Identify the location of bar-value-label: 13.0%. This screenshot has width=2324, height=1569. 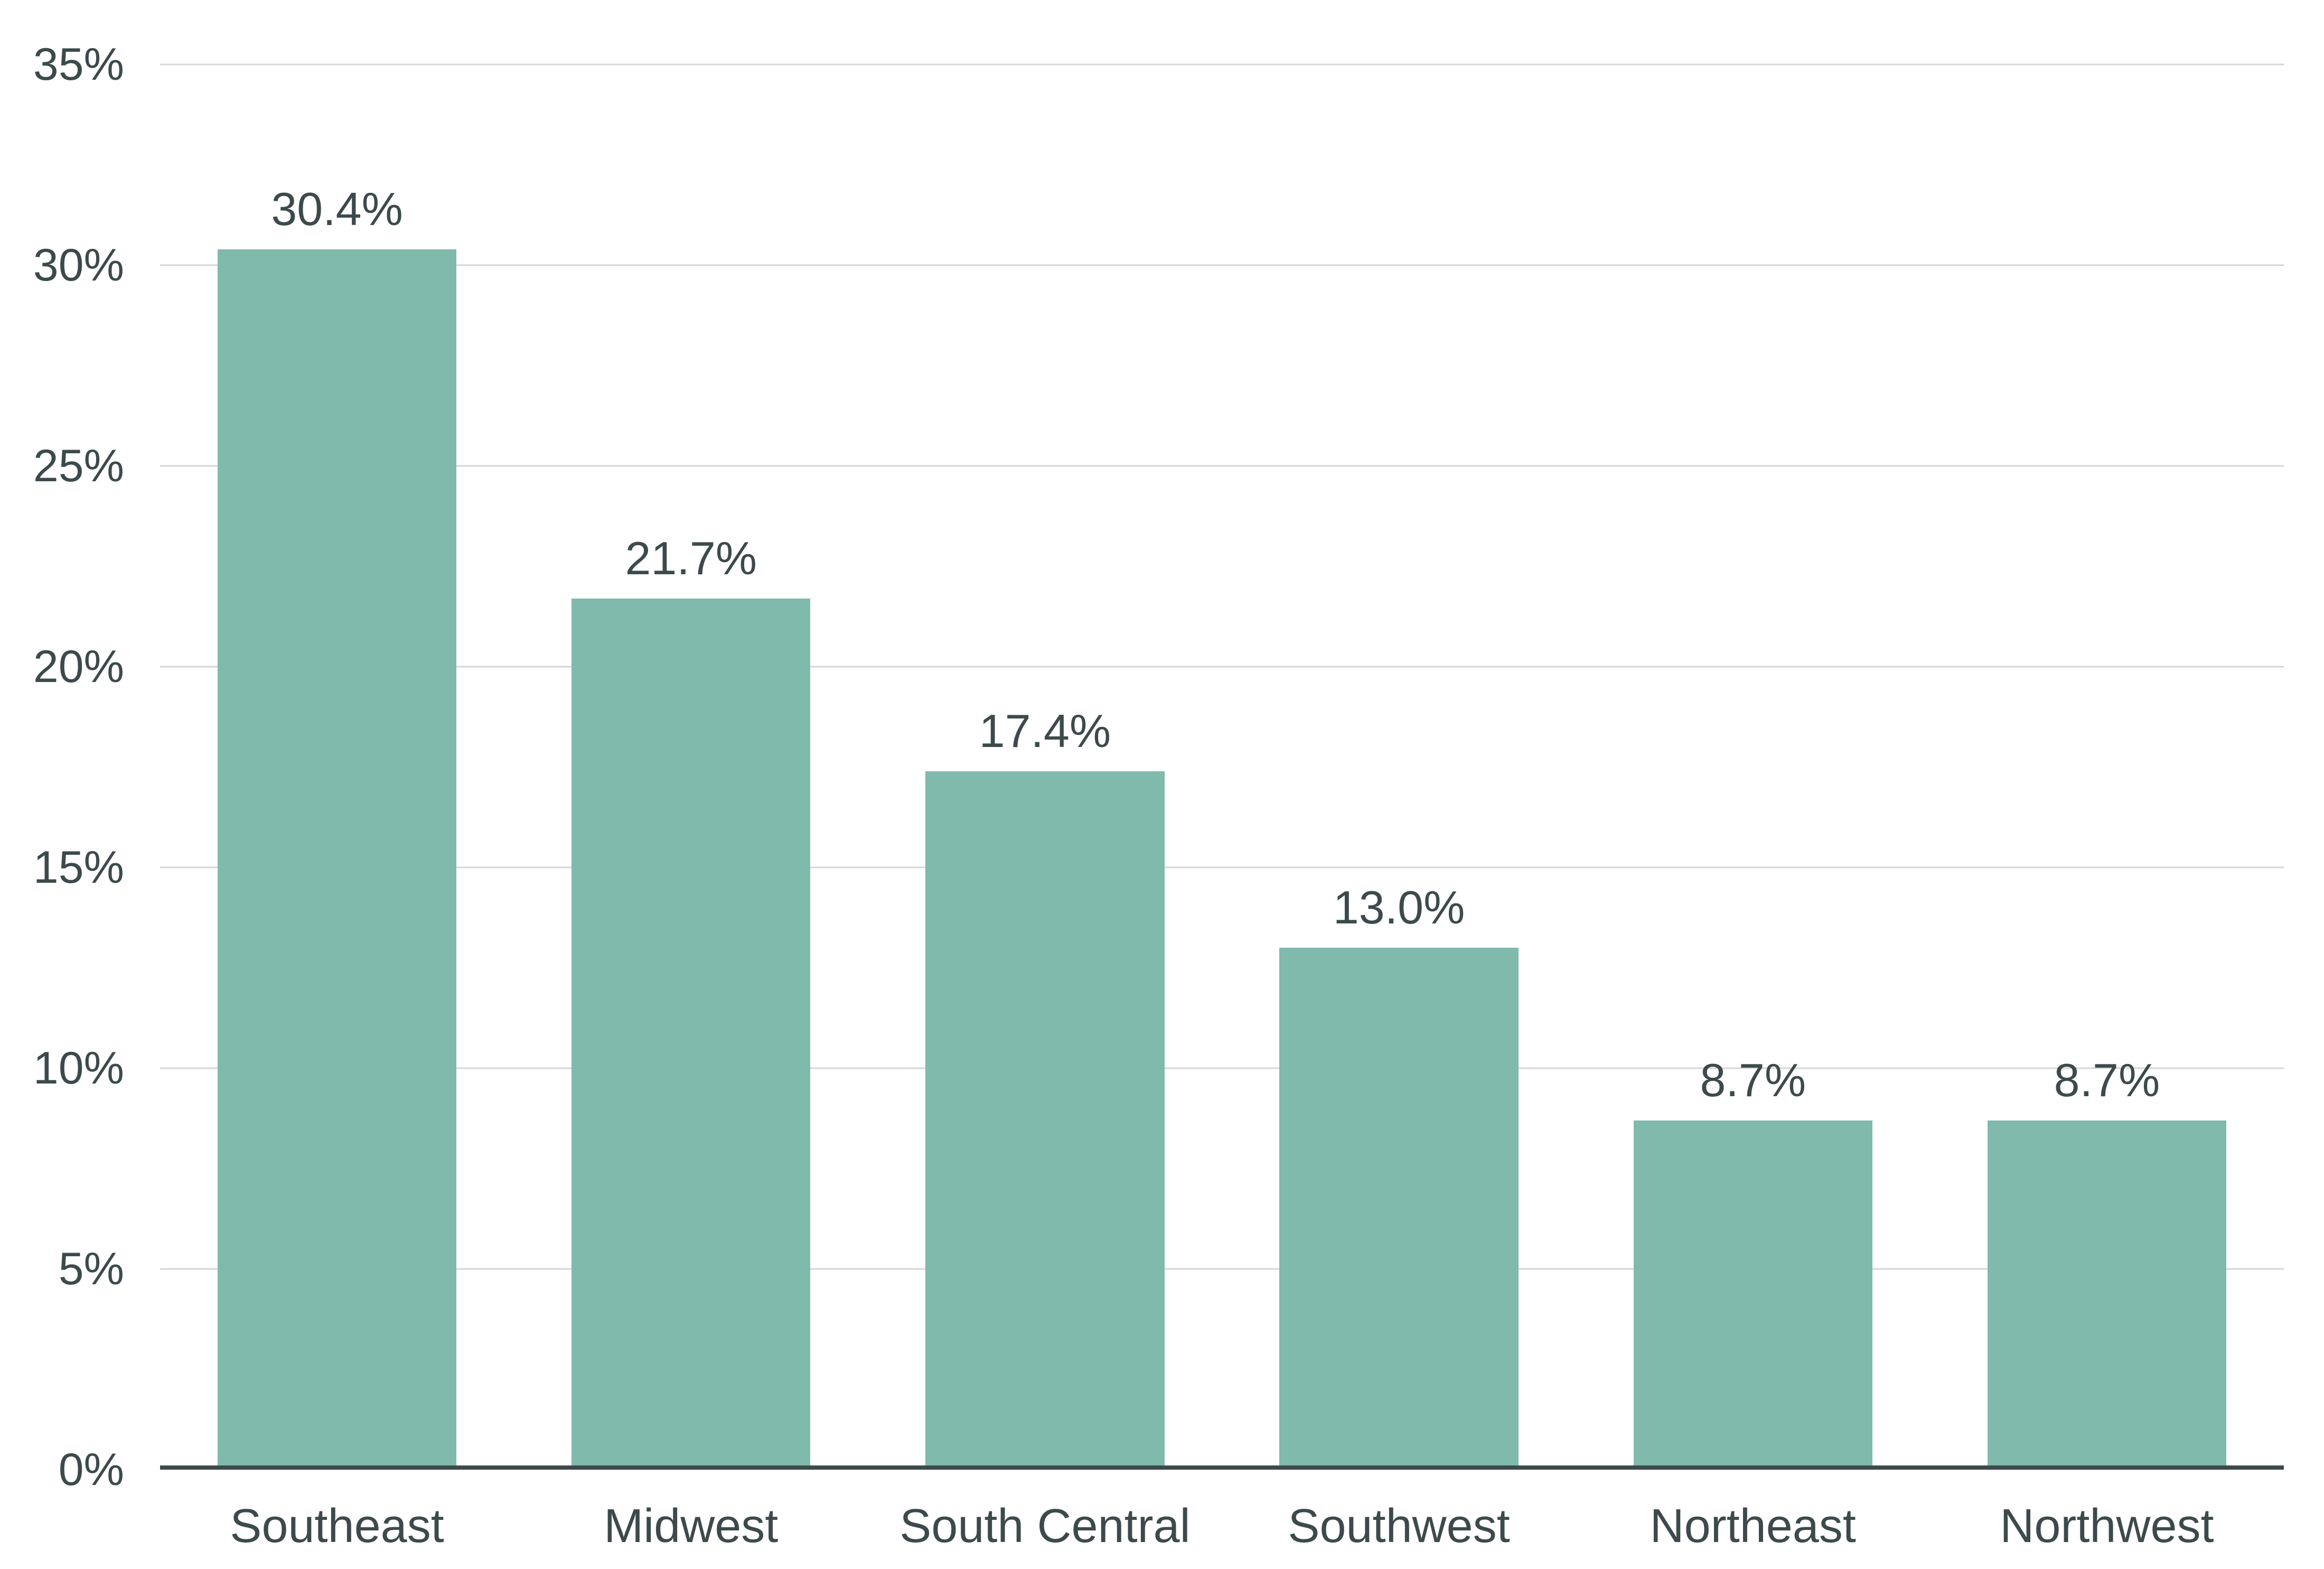
(1399, 907).